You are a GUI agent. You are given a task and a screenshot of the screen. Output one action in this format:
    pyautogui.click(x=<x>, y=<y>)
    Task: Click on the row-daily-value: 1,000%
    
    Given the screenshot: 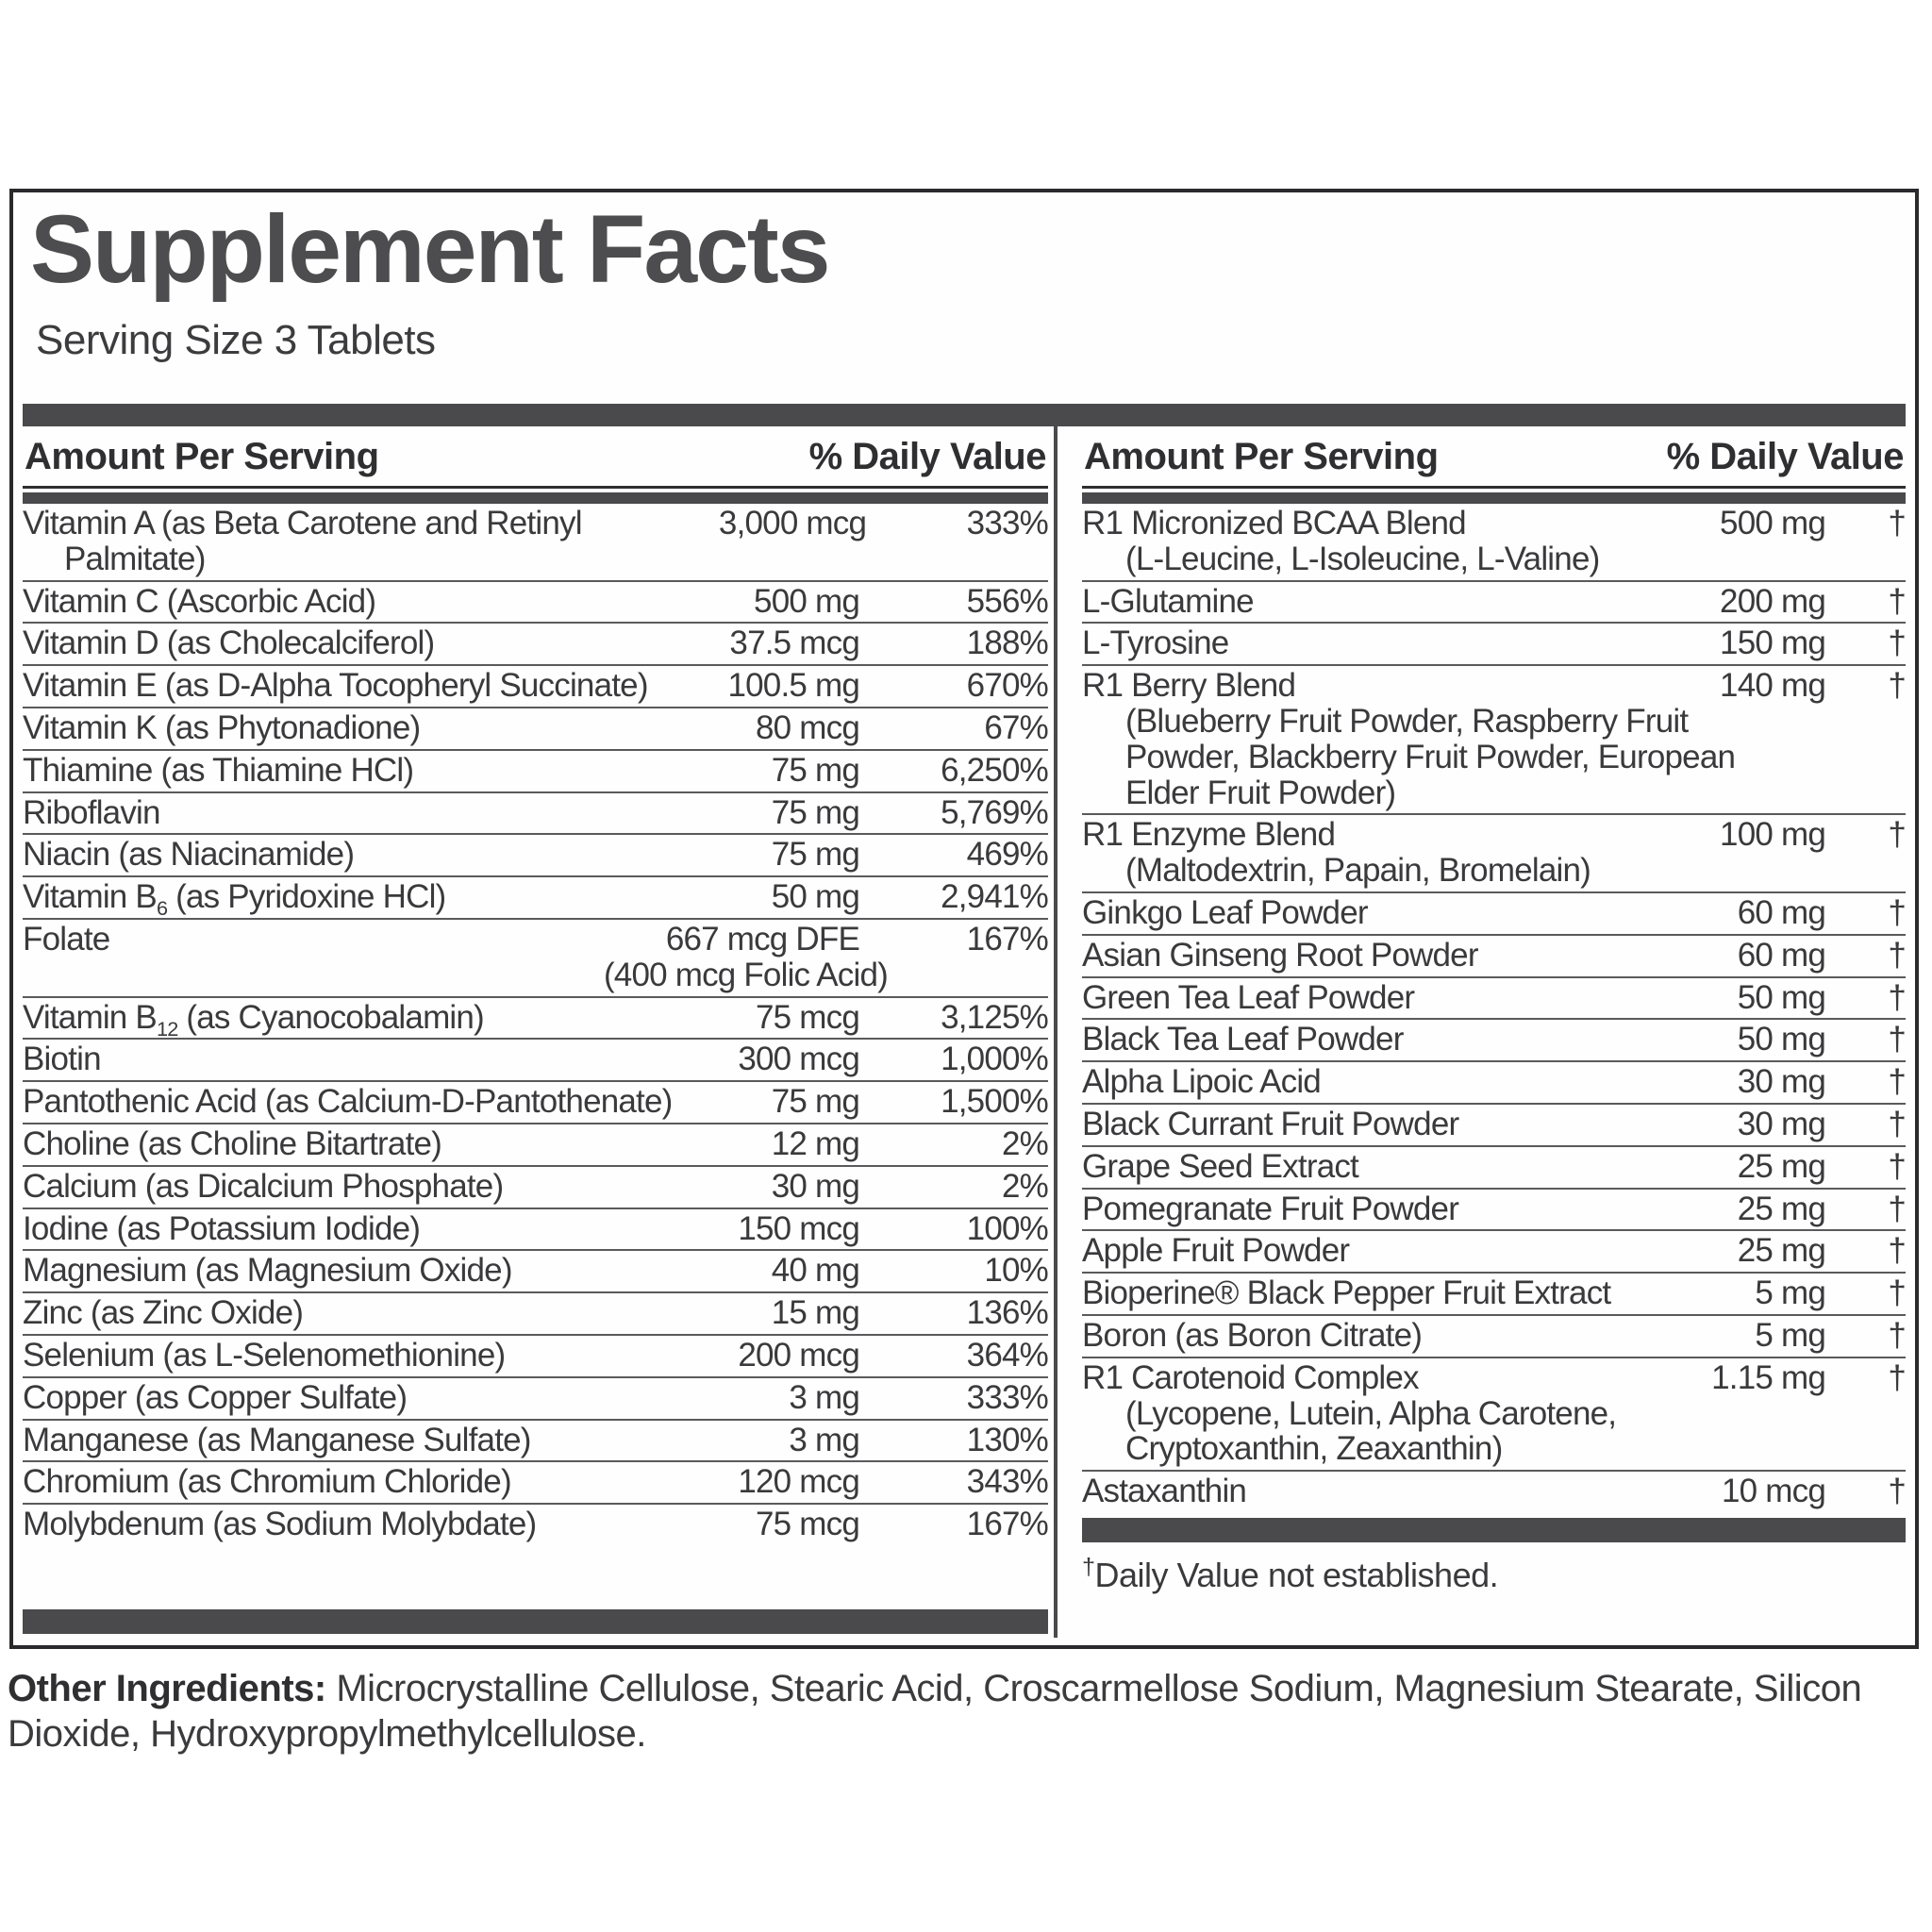 What is the action you would take?
    pyautogui.click(x=995, y=1059)
    